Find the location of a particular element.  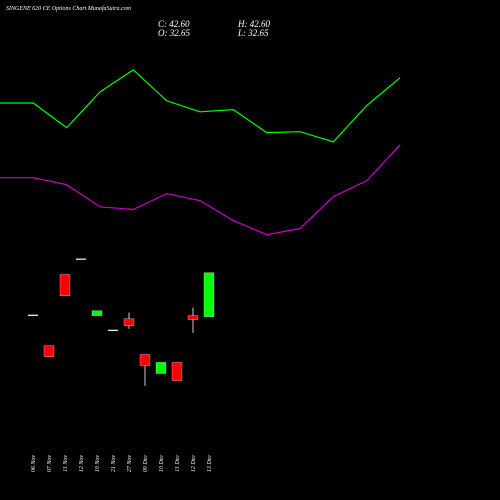

summary-high: H: 42.60 is located at coordinates (253, 24).